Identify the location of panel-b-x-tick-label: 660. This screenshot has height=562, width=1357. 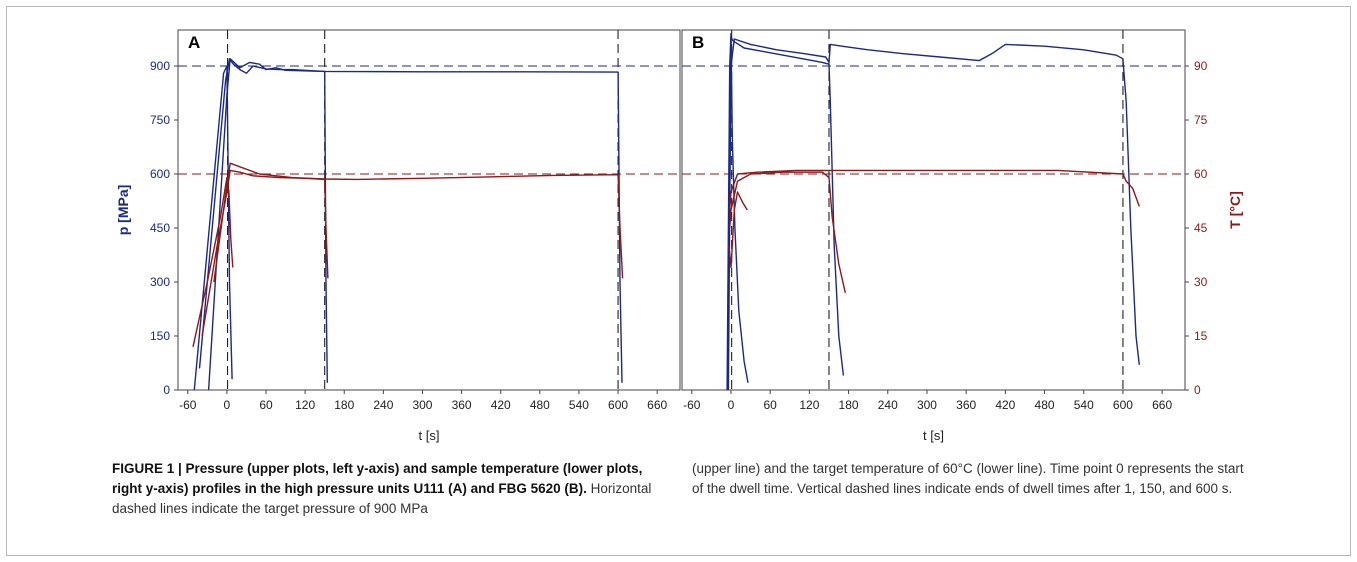
(1162, 405).